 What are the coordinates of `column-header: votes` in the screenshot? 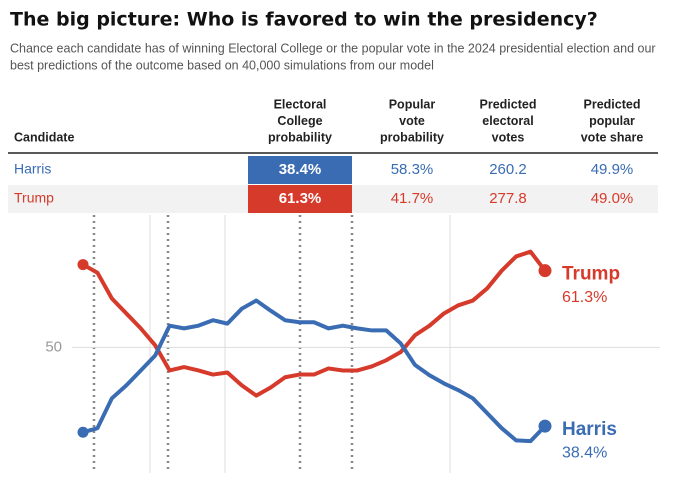 It's located at (508, 137).